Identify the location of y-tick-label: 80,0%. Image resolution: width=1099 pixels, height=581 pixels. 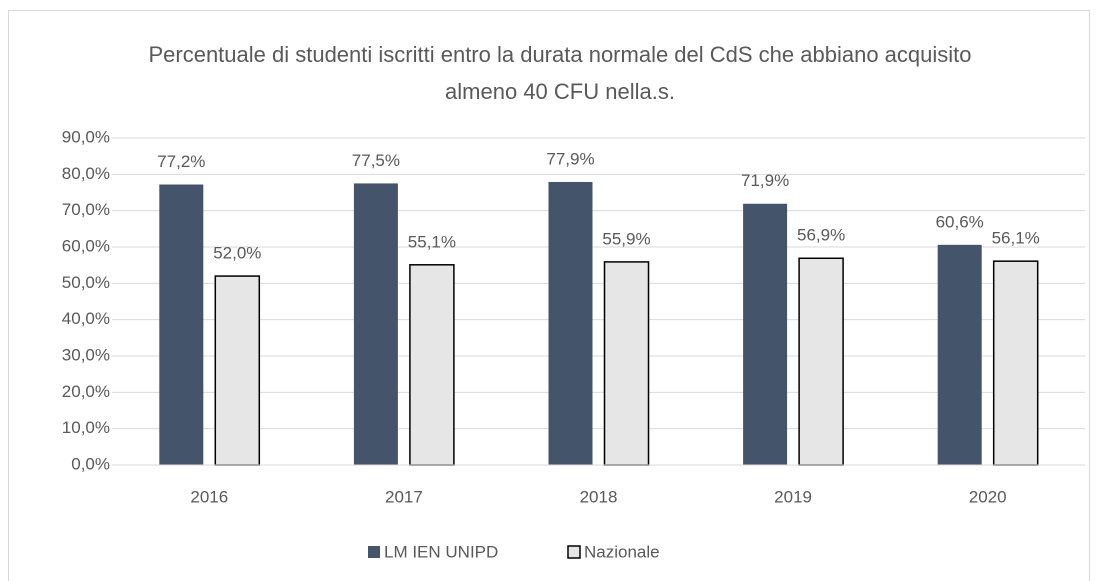
(86, 173).